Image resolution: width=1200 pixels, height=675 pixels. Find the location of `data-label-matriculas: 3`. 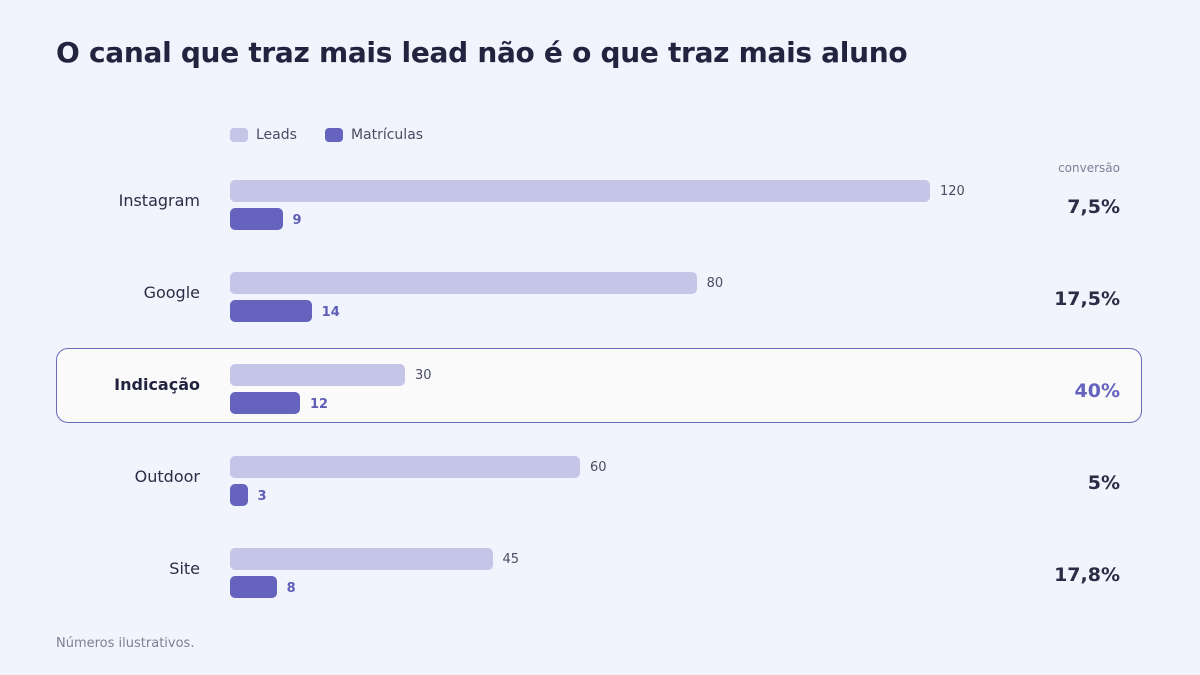

data-label-matriculas: 3 is located at coordinates (262, 496).